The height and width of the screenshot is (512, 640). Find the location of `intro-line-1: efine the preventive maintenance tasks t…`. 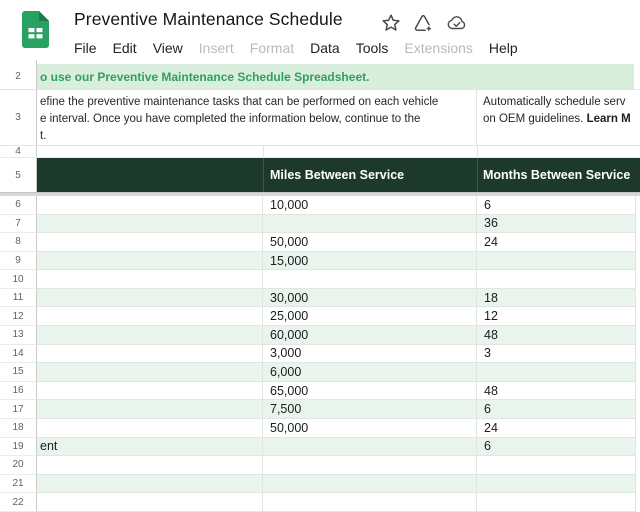

intro-line-1: efine the preventive maintenance tasks t… is located at coordinates (239, 102).